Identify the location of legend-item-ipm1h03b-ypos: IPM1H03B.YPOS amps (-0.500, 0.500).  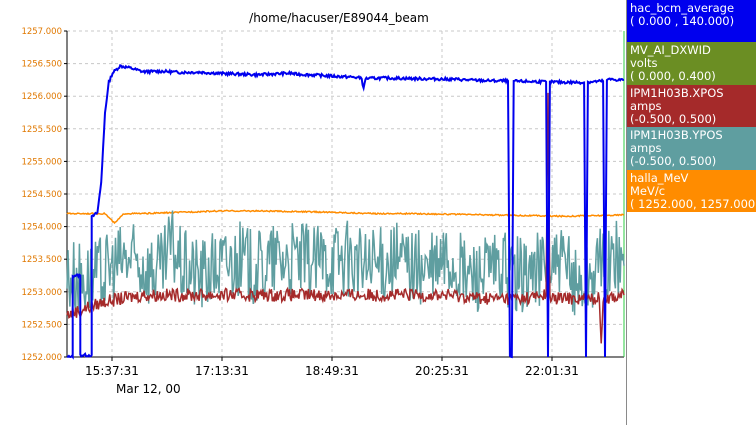
(691, 148).